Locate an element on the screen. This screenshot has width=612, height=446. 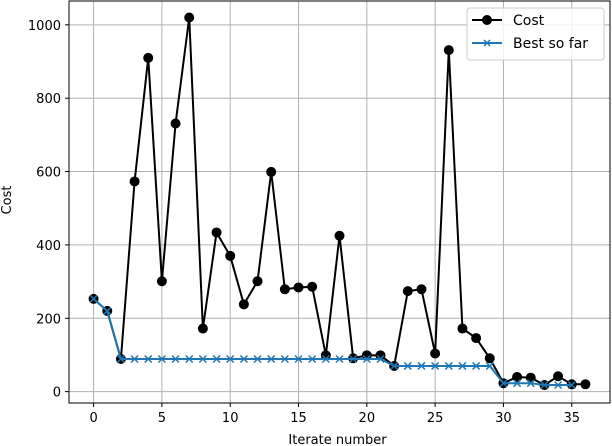
x-marker-icon is located at coordinates (487, 43).